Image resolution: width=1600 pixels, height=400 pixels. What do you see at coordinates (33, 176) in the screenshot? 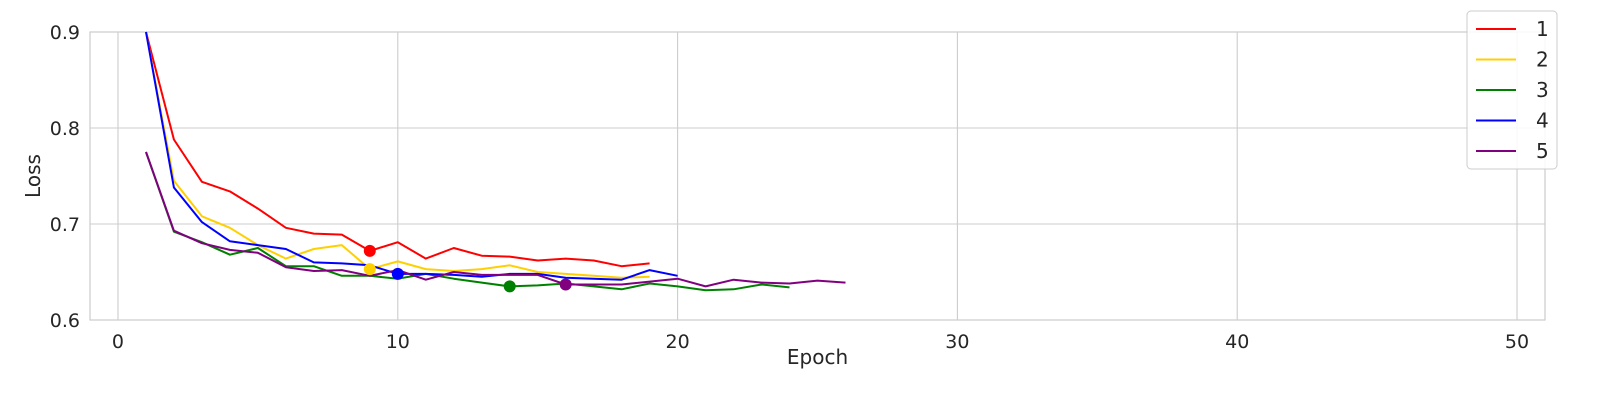
I see `y-axis-label: Loss` at bounding box center [33, 176].